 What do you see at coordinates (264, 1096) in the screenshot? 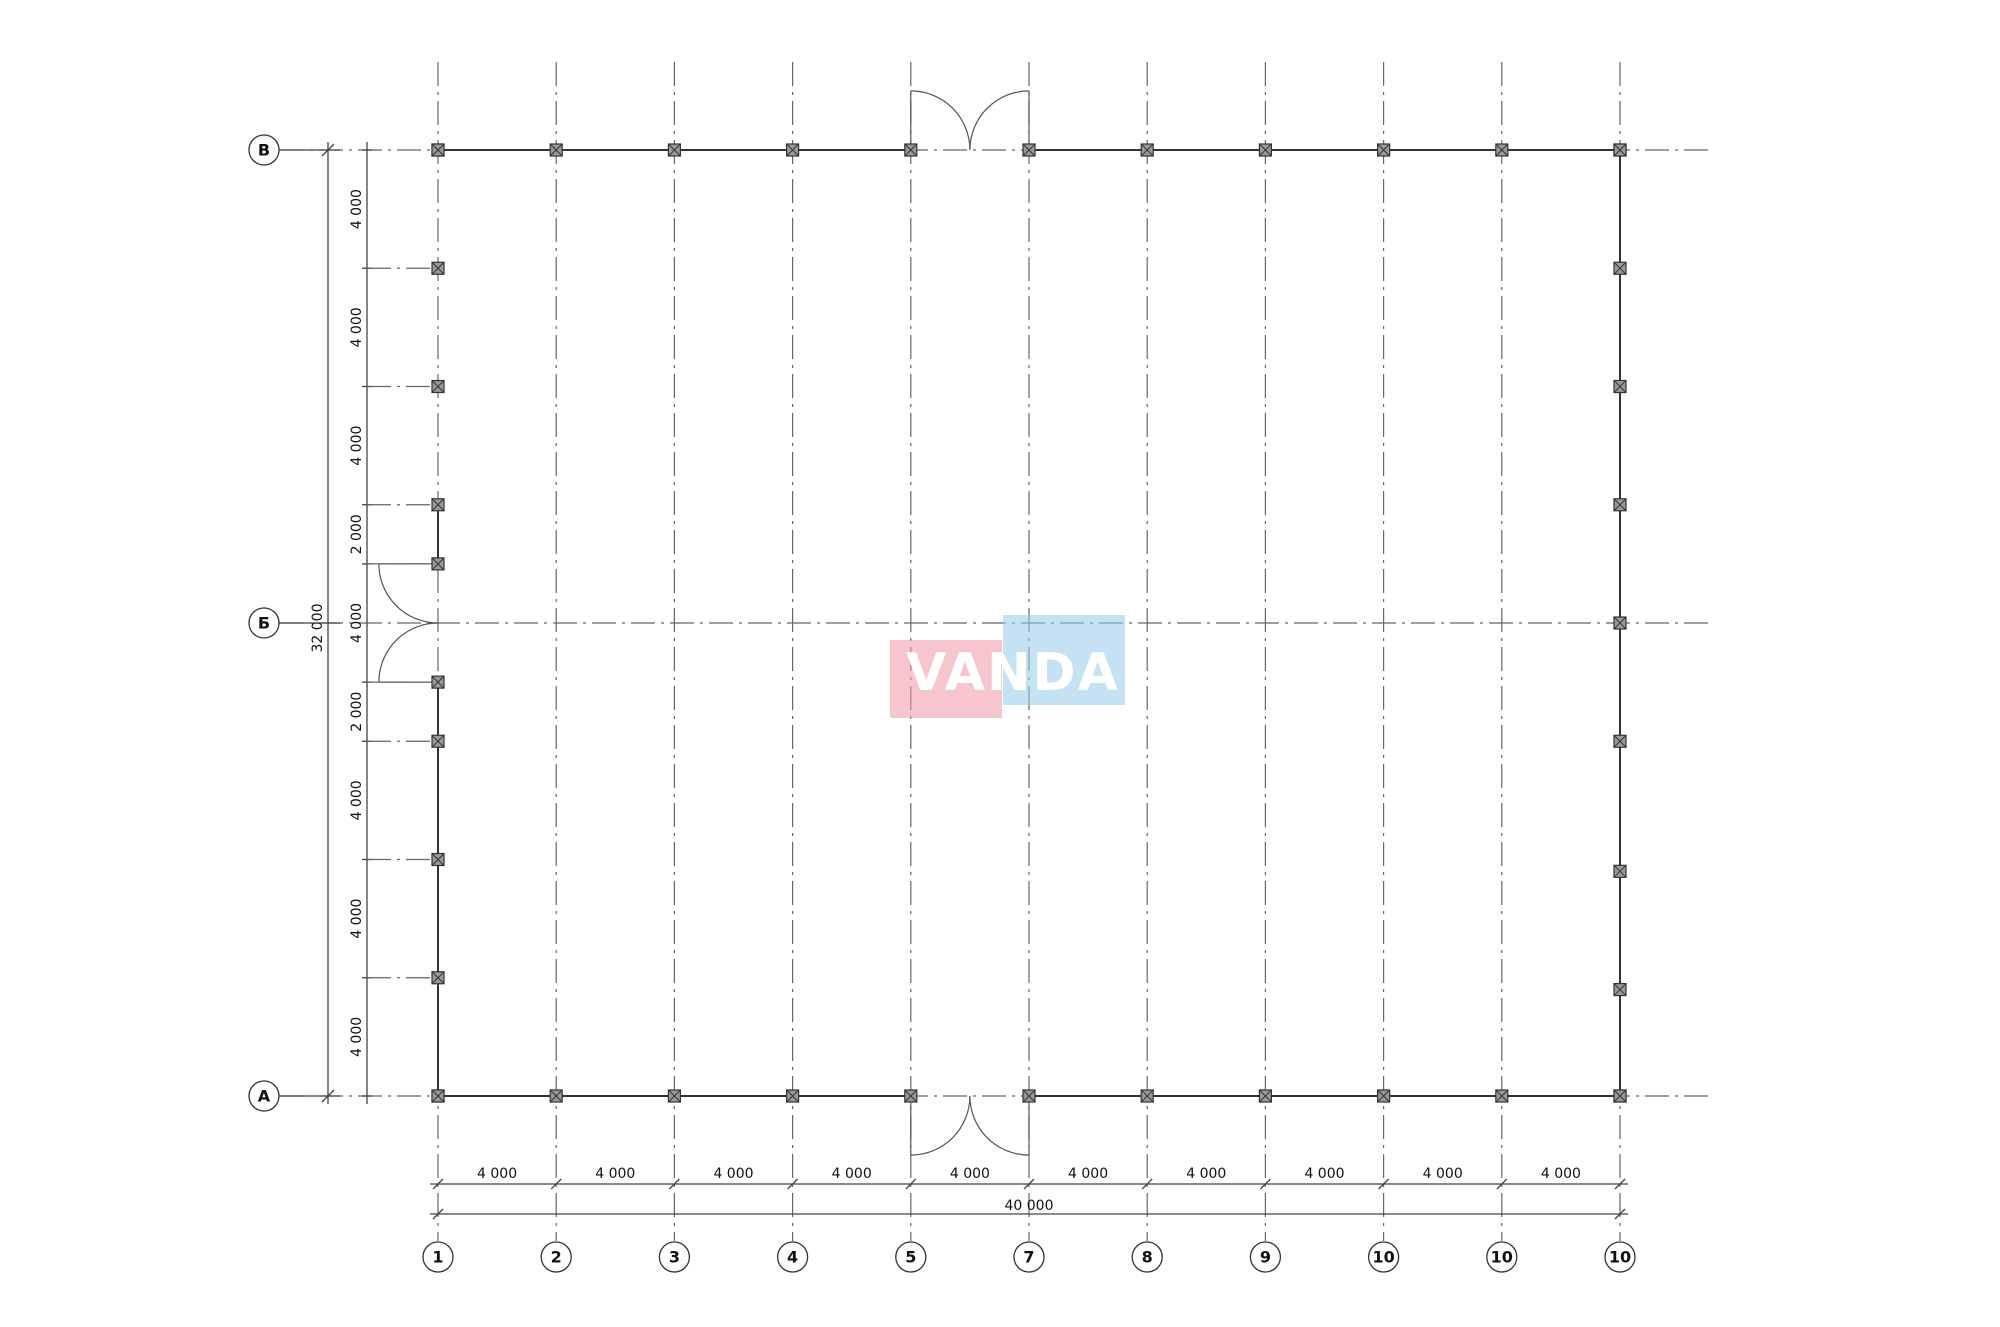
I see `row-axis-label: А` at bounding box center [264, 1096].